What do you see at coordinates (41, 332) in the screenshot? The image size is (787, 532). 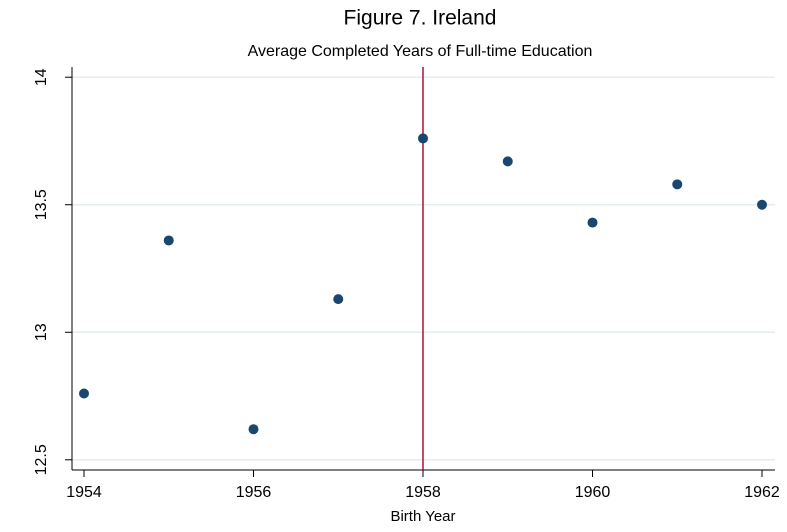 I see `y-tick-label: 13` at bounding box center [41, 332].